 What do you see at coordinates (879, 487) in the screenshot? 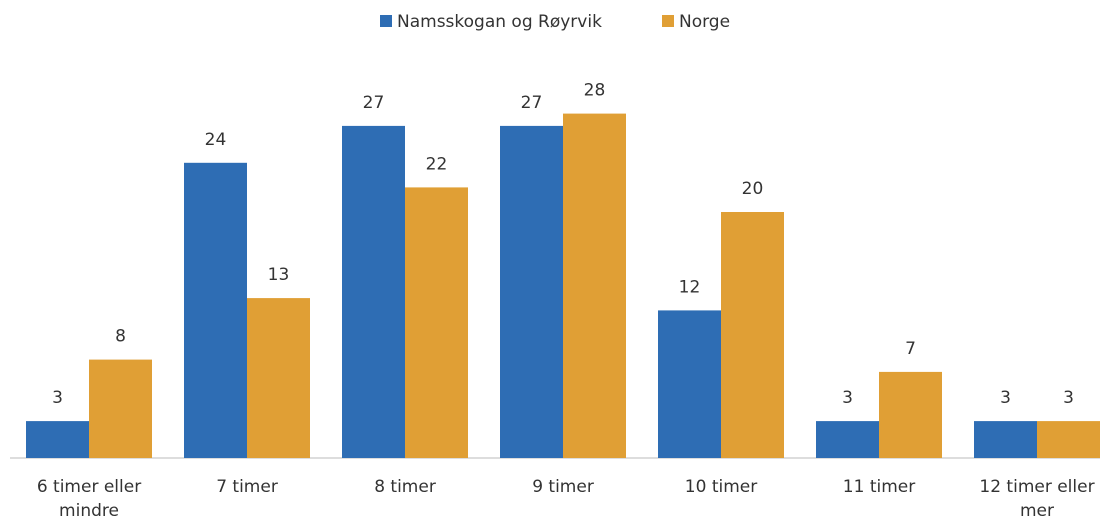
I see `x-tick-label: 11 timer` at bounding box center [879, 487].